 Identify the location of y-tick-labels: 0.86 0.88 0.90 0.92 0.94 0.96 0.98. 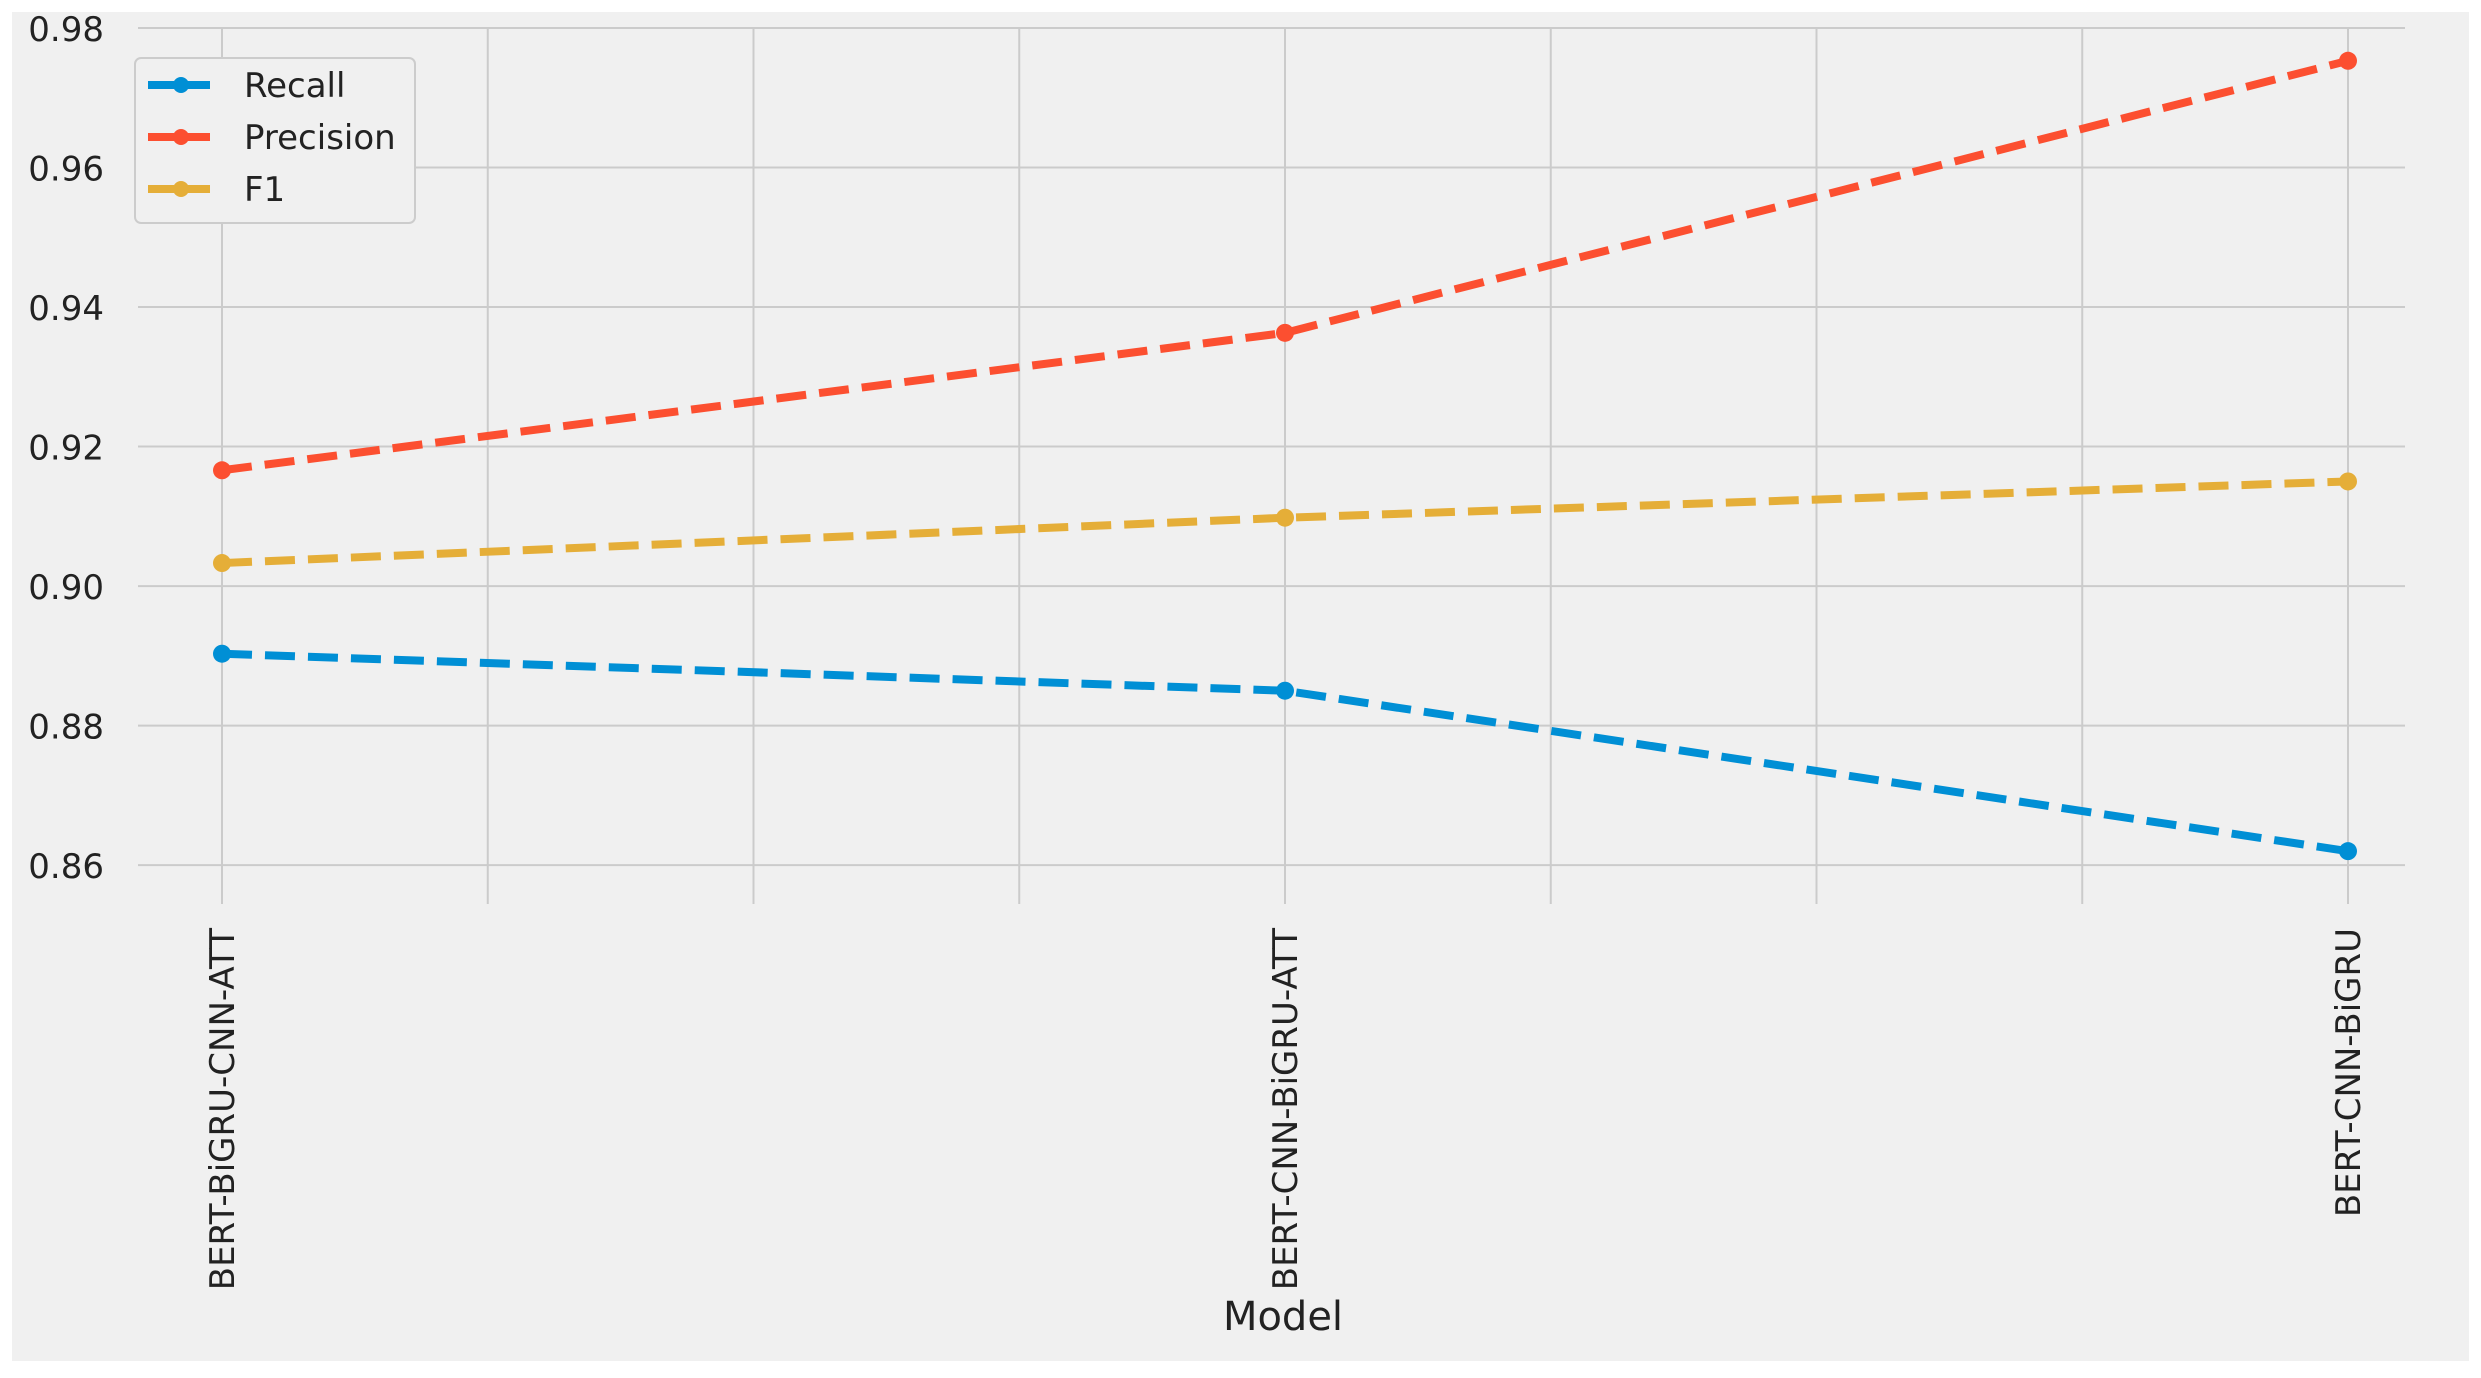
(66, 448).